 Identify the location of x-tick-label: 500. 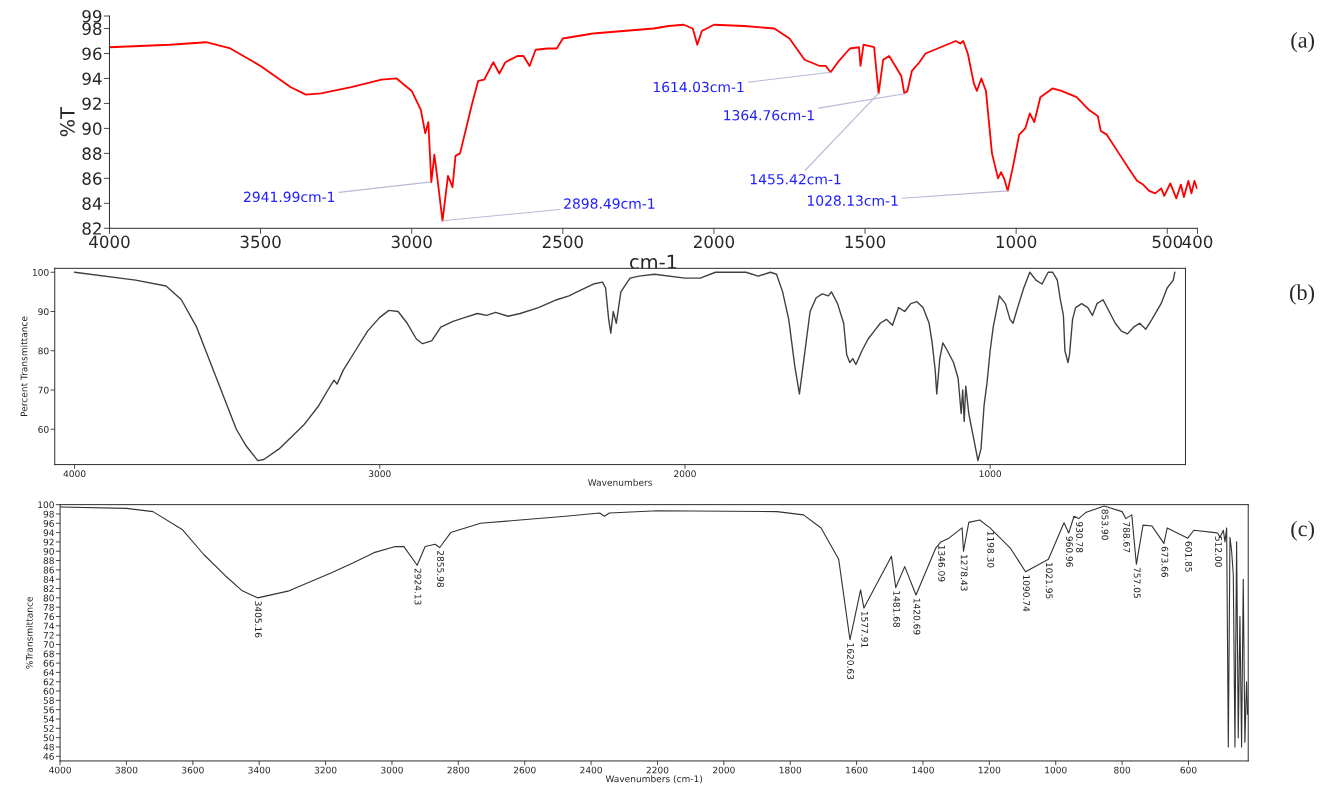
(1167, 242).